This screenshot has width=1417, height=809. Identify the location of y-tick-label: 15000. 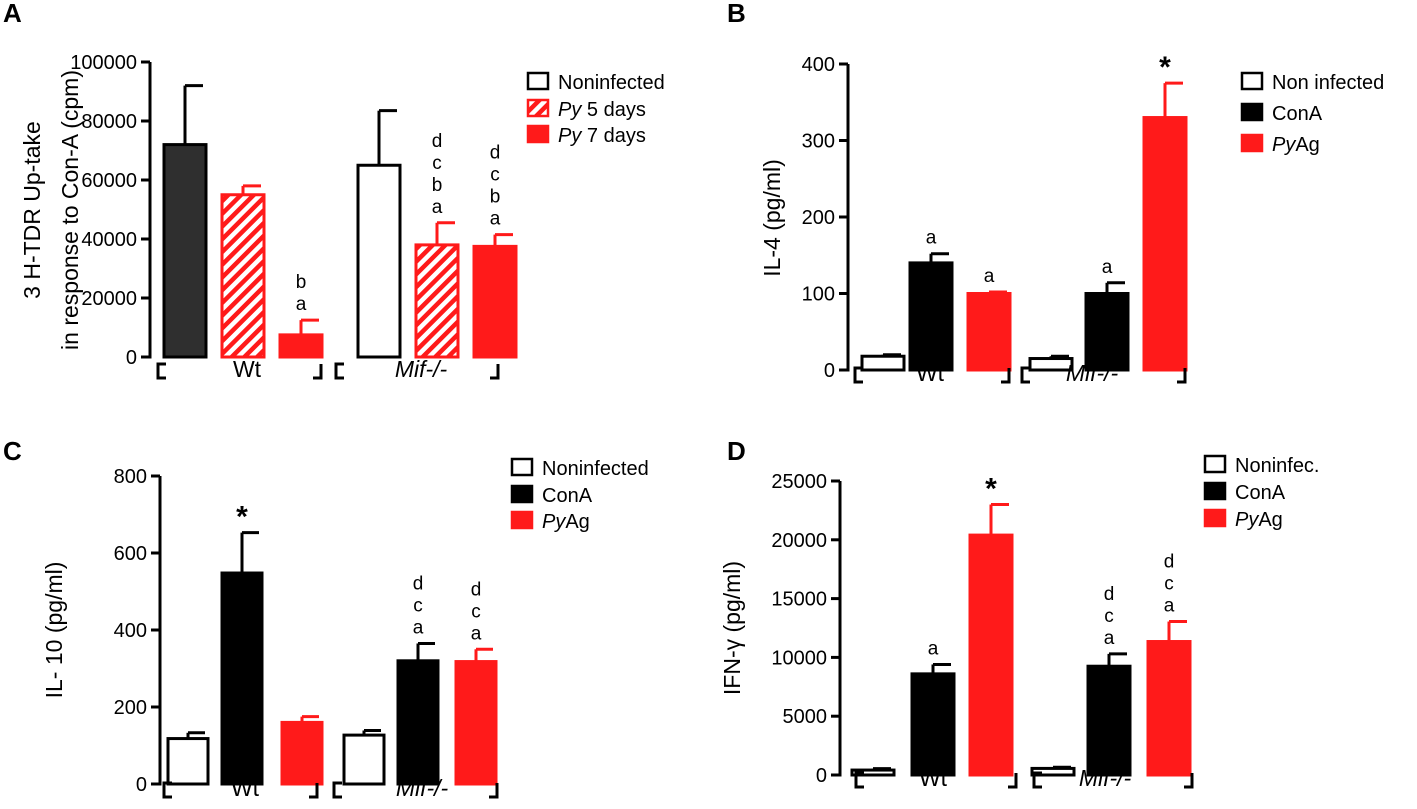
(799, 600).